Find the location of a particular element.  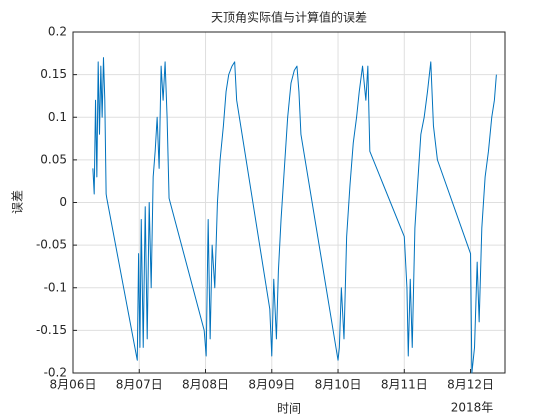

y-axis-label: 误差 is located at coordinates (18, 202).